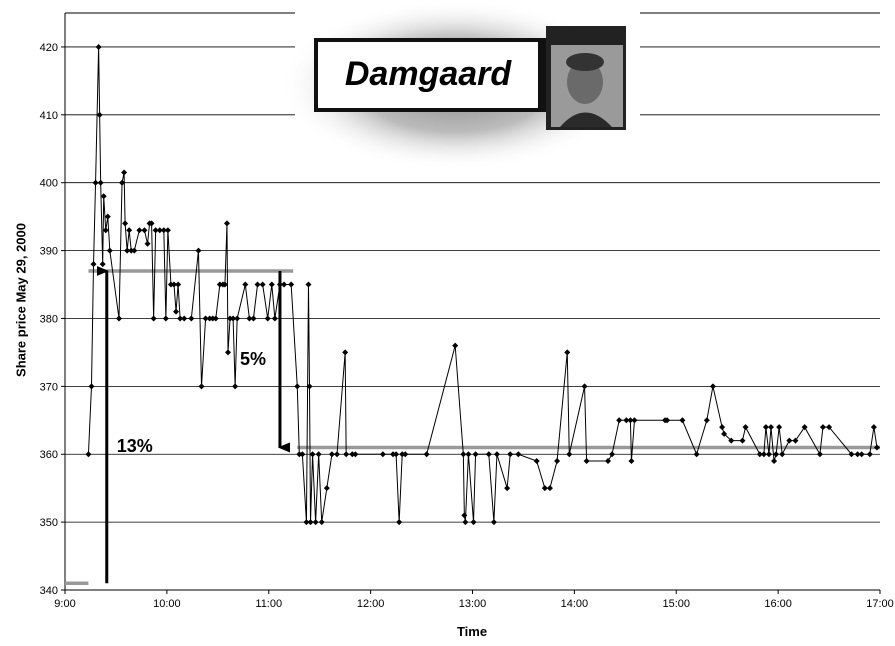 The height and width of the screenshot is (646, 895). Describe the element at coordinates (49, 252) in the screenshot. I see `y-tick-label: 390` at that location.